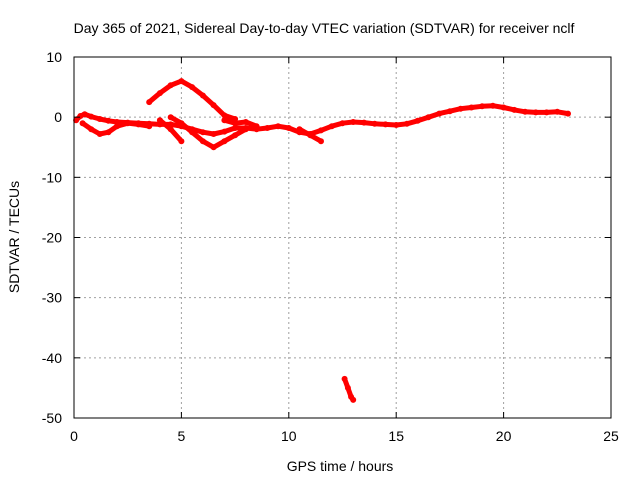 The width and height of the screenshot is (640, 480). Describe the element at coordinates (58, 117) in the screenshot. I see `y-tick-label: 0` at that location.